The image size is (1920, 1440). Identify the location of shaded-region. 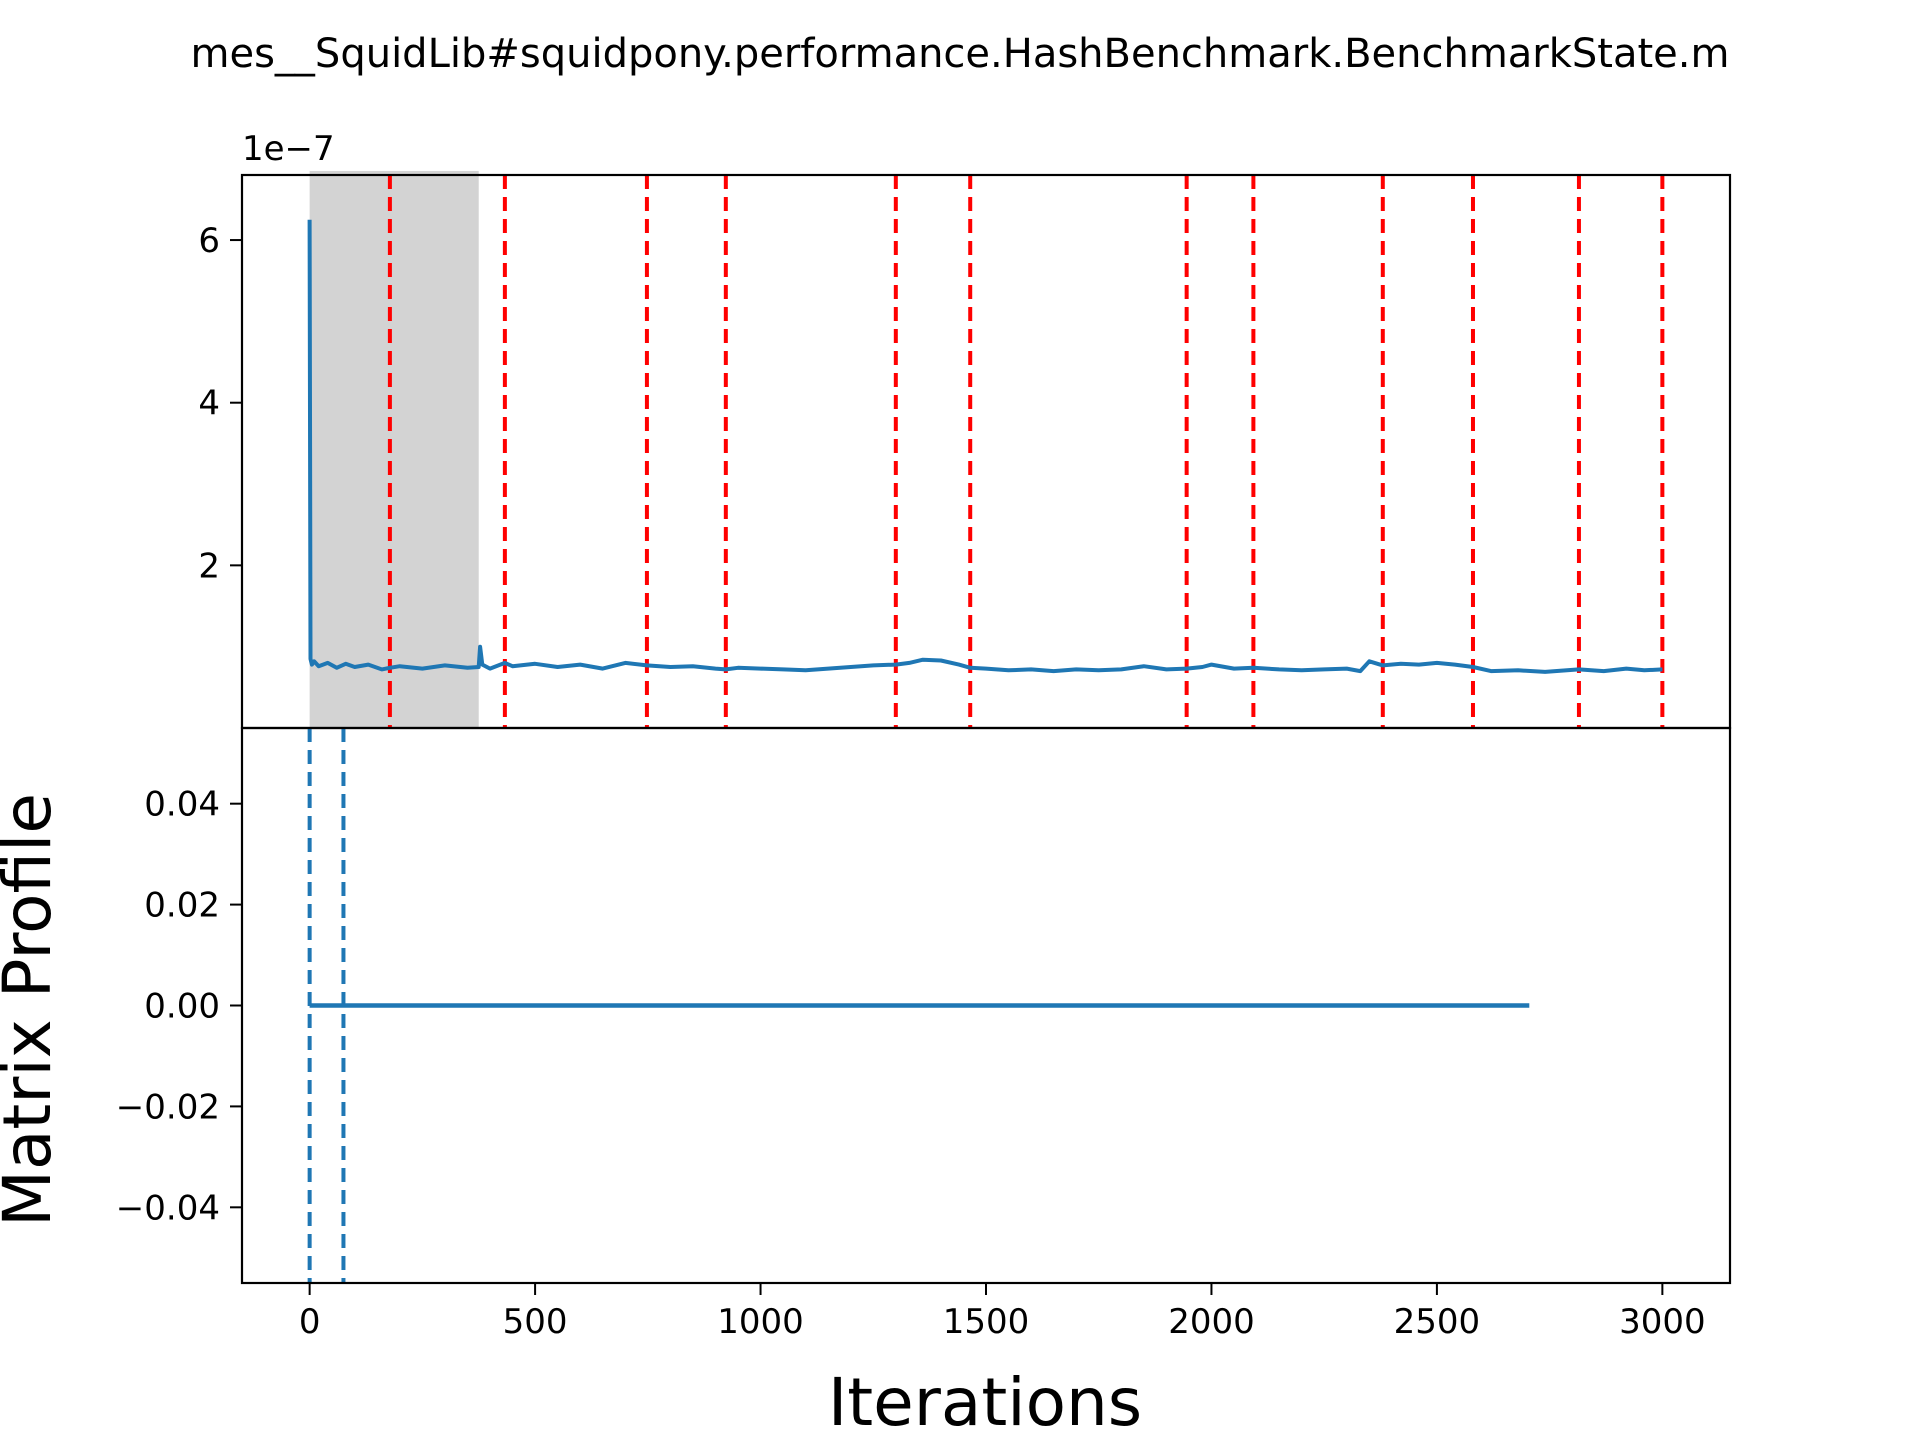
(394, 449).